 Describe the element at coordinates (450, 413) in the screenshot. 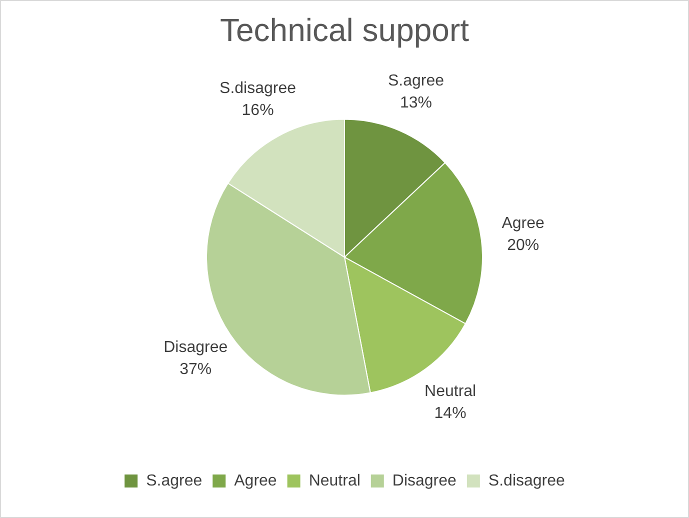

I see `data-label: 14%` at that location.